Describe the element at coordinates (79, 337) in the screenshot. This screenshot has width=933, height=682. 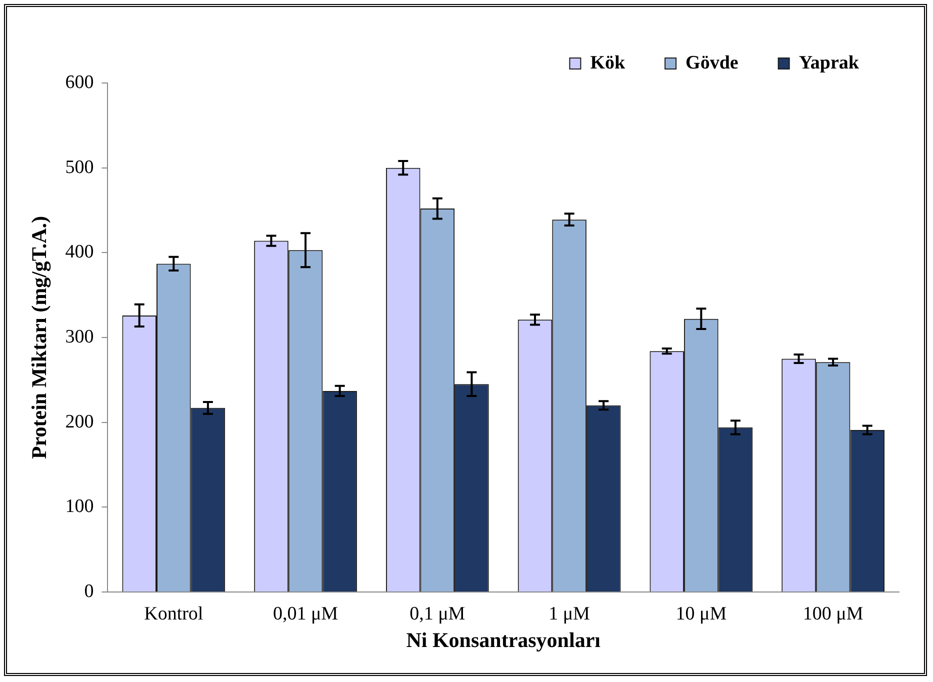
I see `y-tick-label: 300` at that location.